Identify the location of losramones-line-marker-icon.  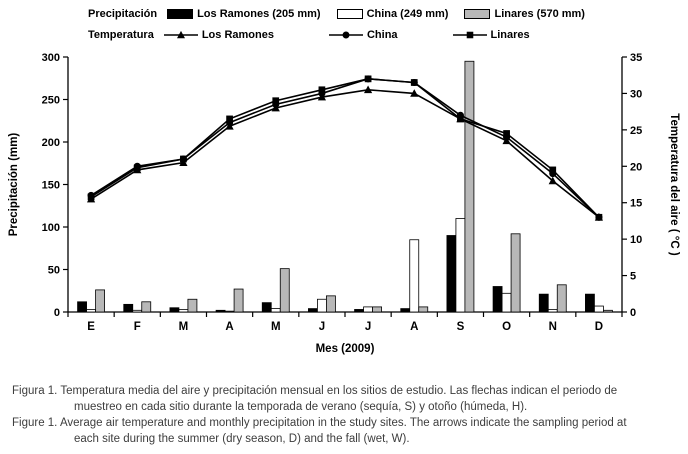
(180, 35).